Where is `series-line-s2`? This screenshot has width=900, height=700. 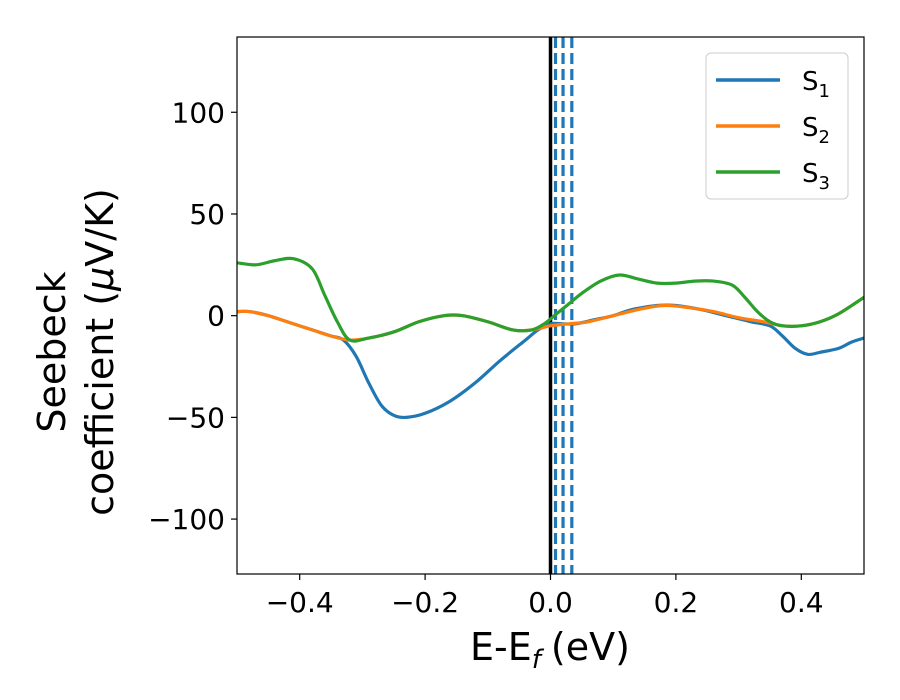
series-line-s2 is located at coordinates (550, 318).